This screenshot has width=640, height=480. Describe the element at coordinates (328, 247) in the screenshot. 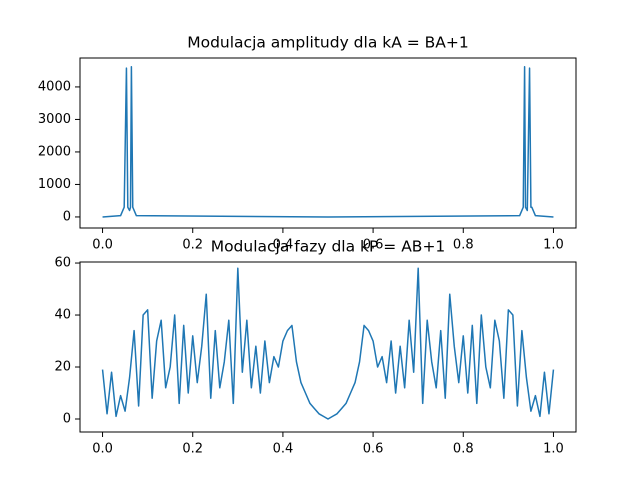

I see `chart-title: Modulacja fazy dla kP = AB+1` at that location.